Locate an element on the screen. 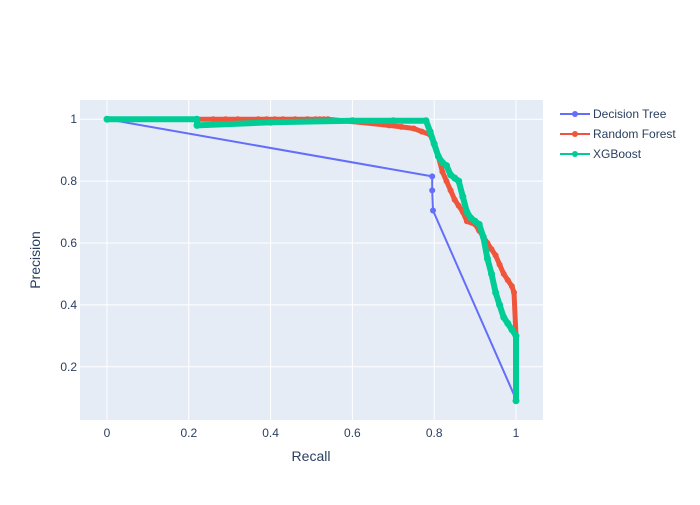  legend-label: XGBoost is located at coordinates (617, 154).